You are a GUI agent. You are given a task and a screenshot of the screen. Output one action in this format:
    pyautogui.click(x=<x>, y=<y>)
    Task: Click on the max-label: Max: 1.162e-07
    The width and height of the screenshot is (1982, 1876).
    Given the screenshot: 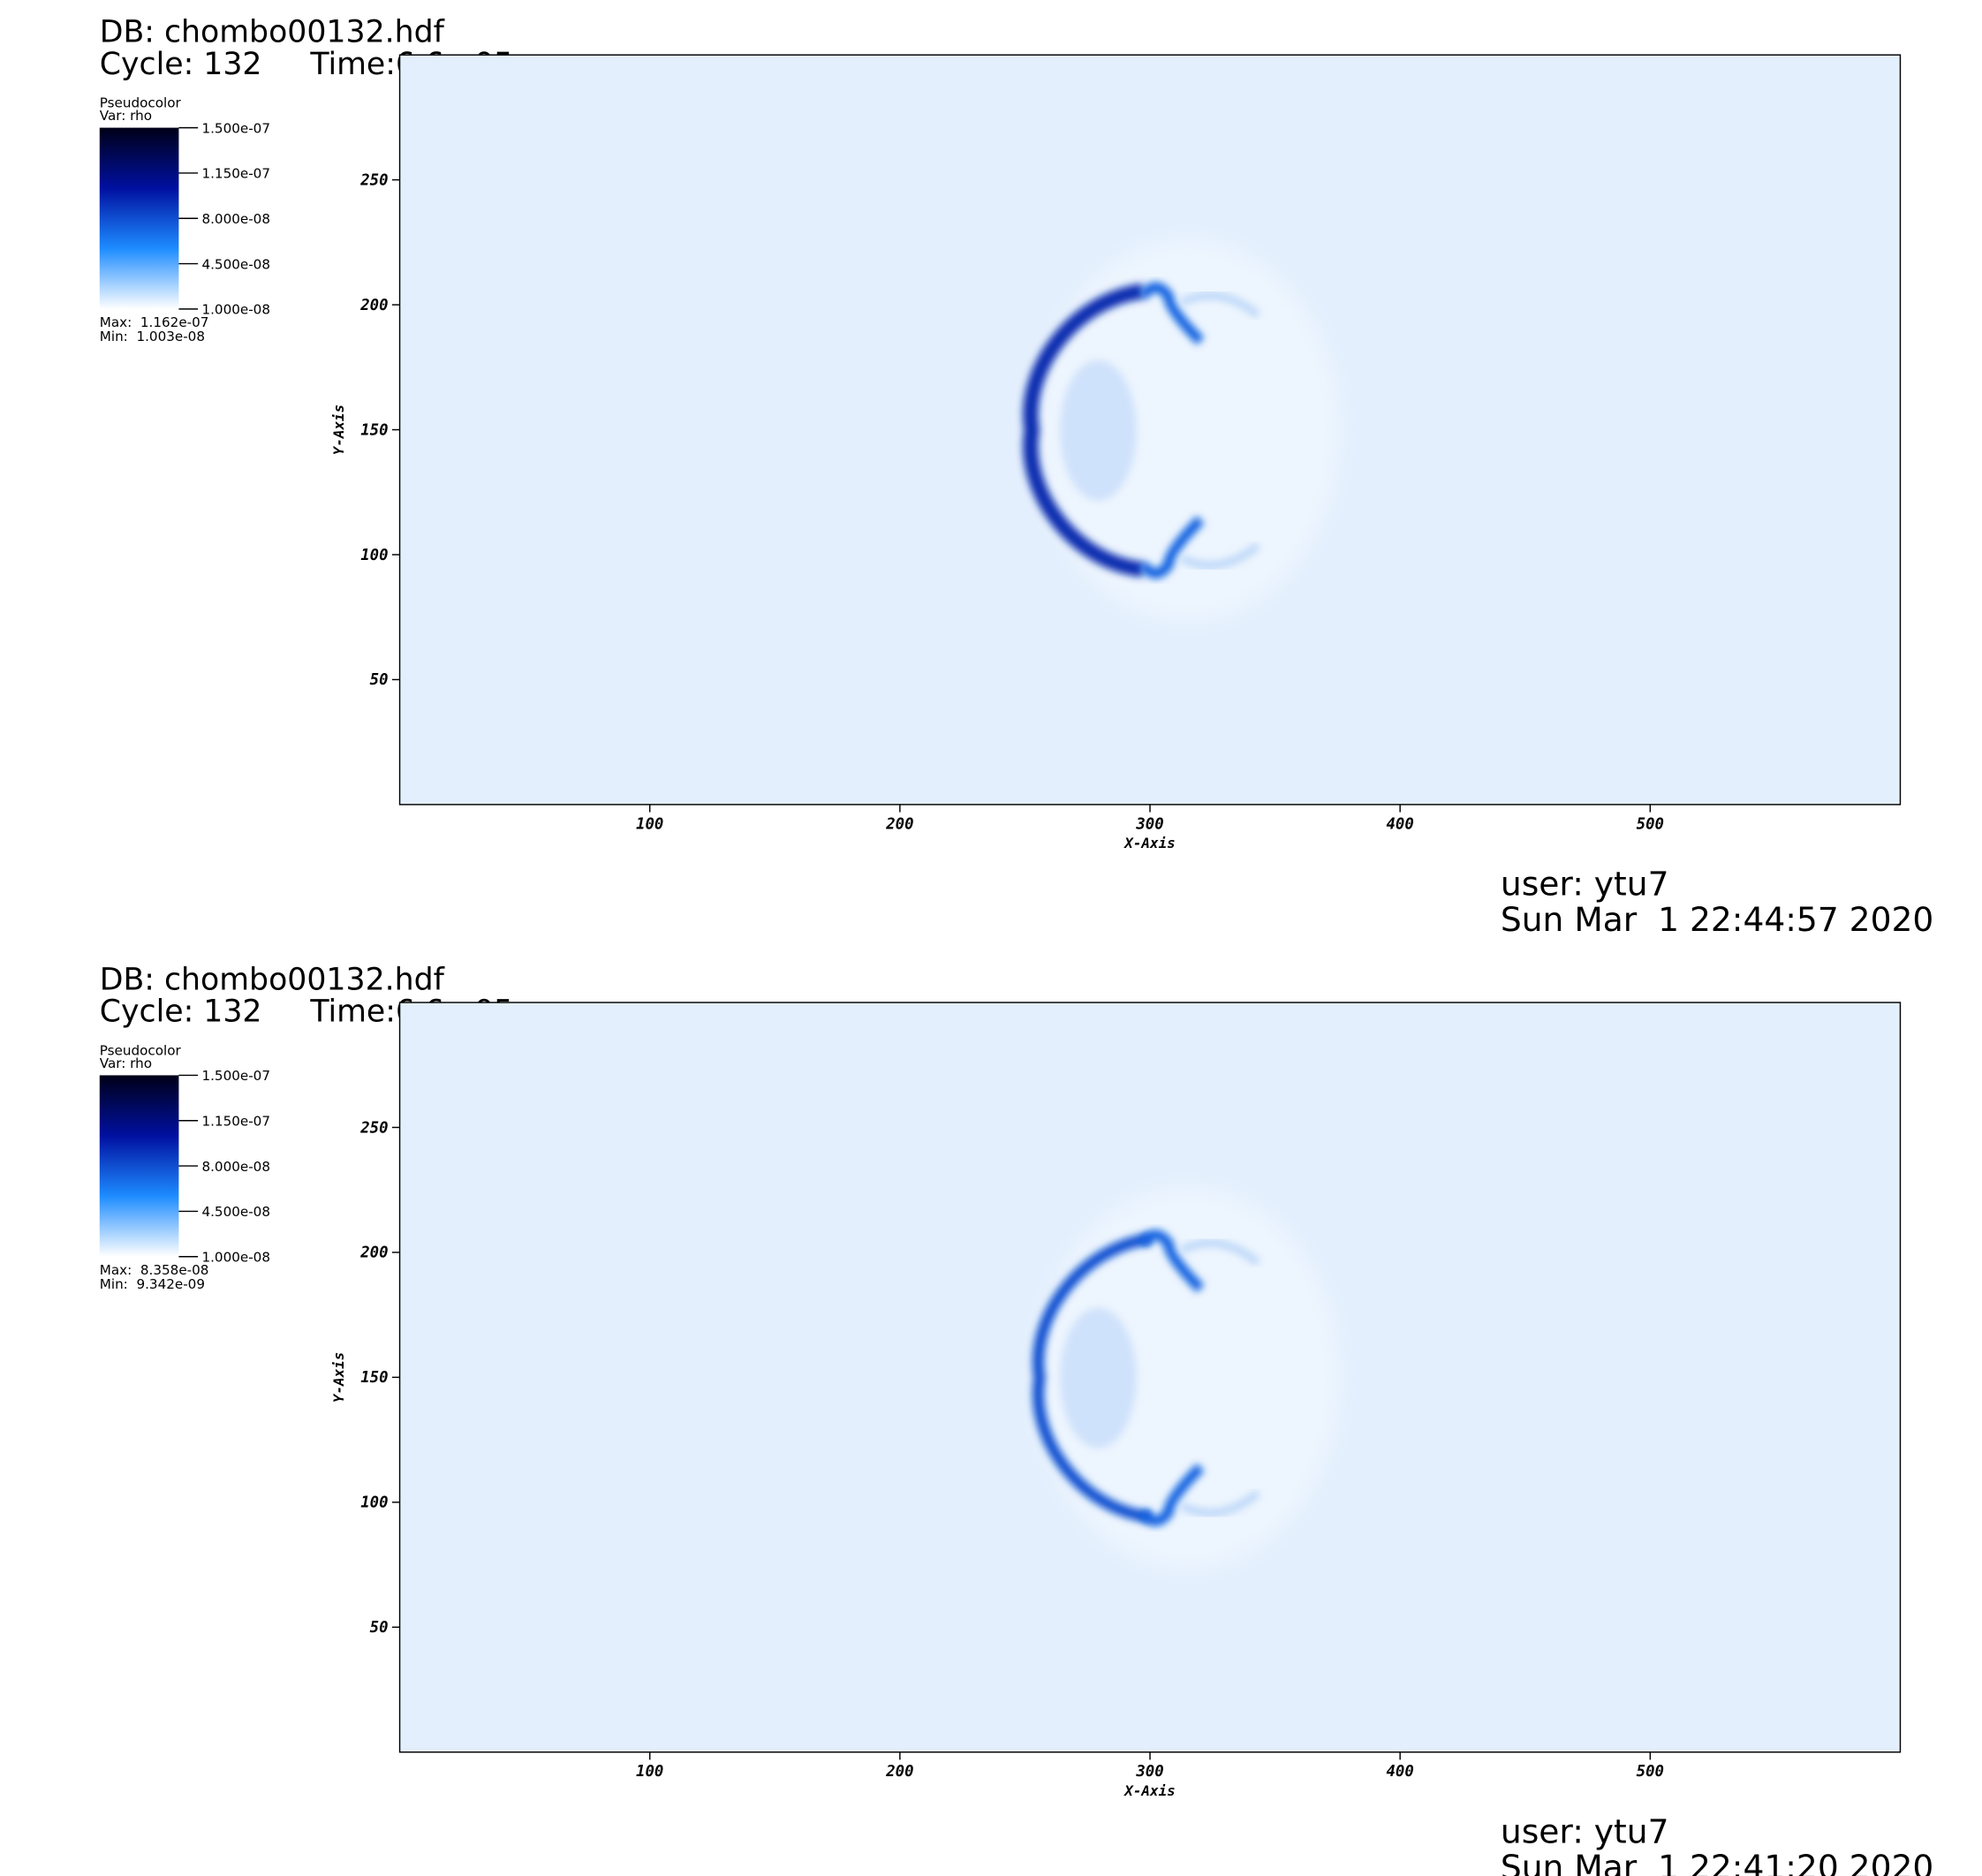 What is the action you would take?
    pyautogui.click(x=154, y=322)
    